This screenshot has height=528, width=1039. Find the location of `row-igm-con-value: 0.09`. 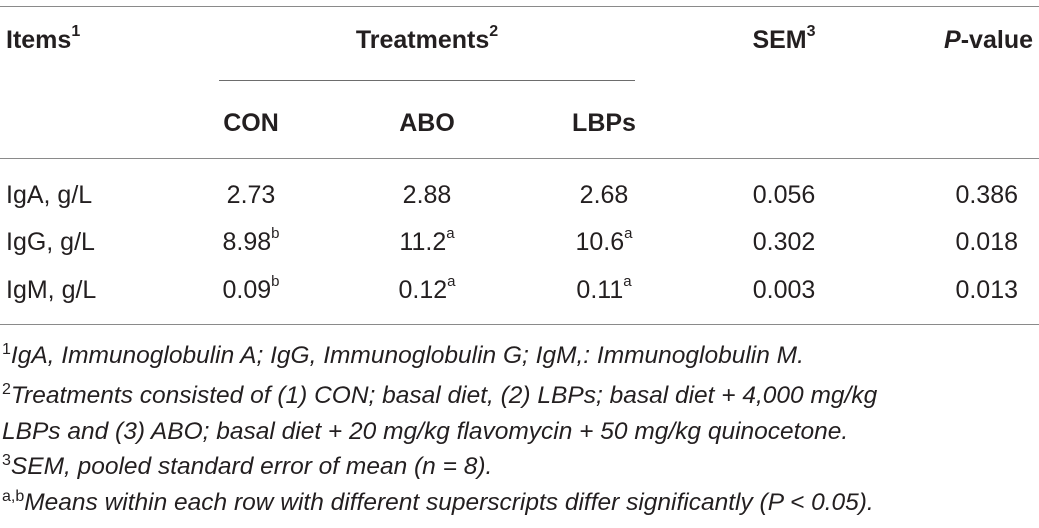

row-igm-con-value: 0.09 is located at coordinates (247, 290).